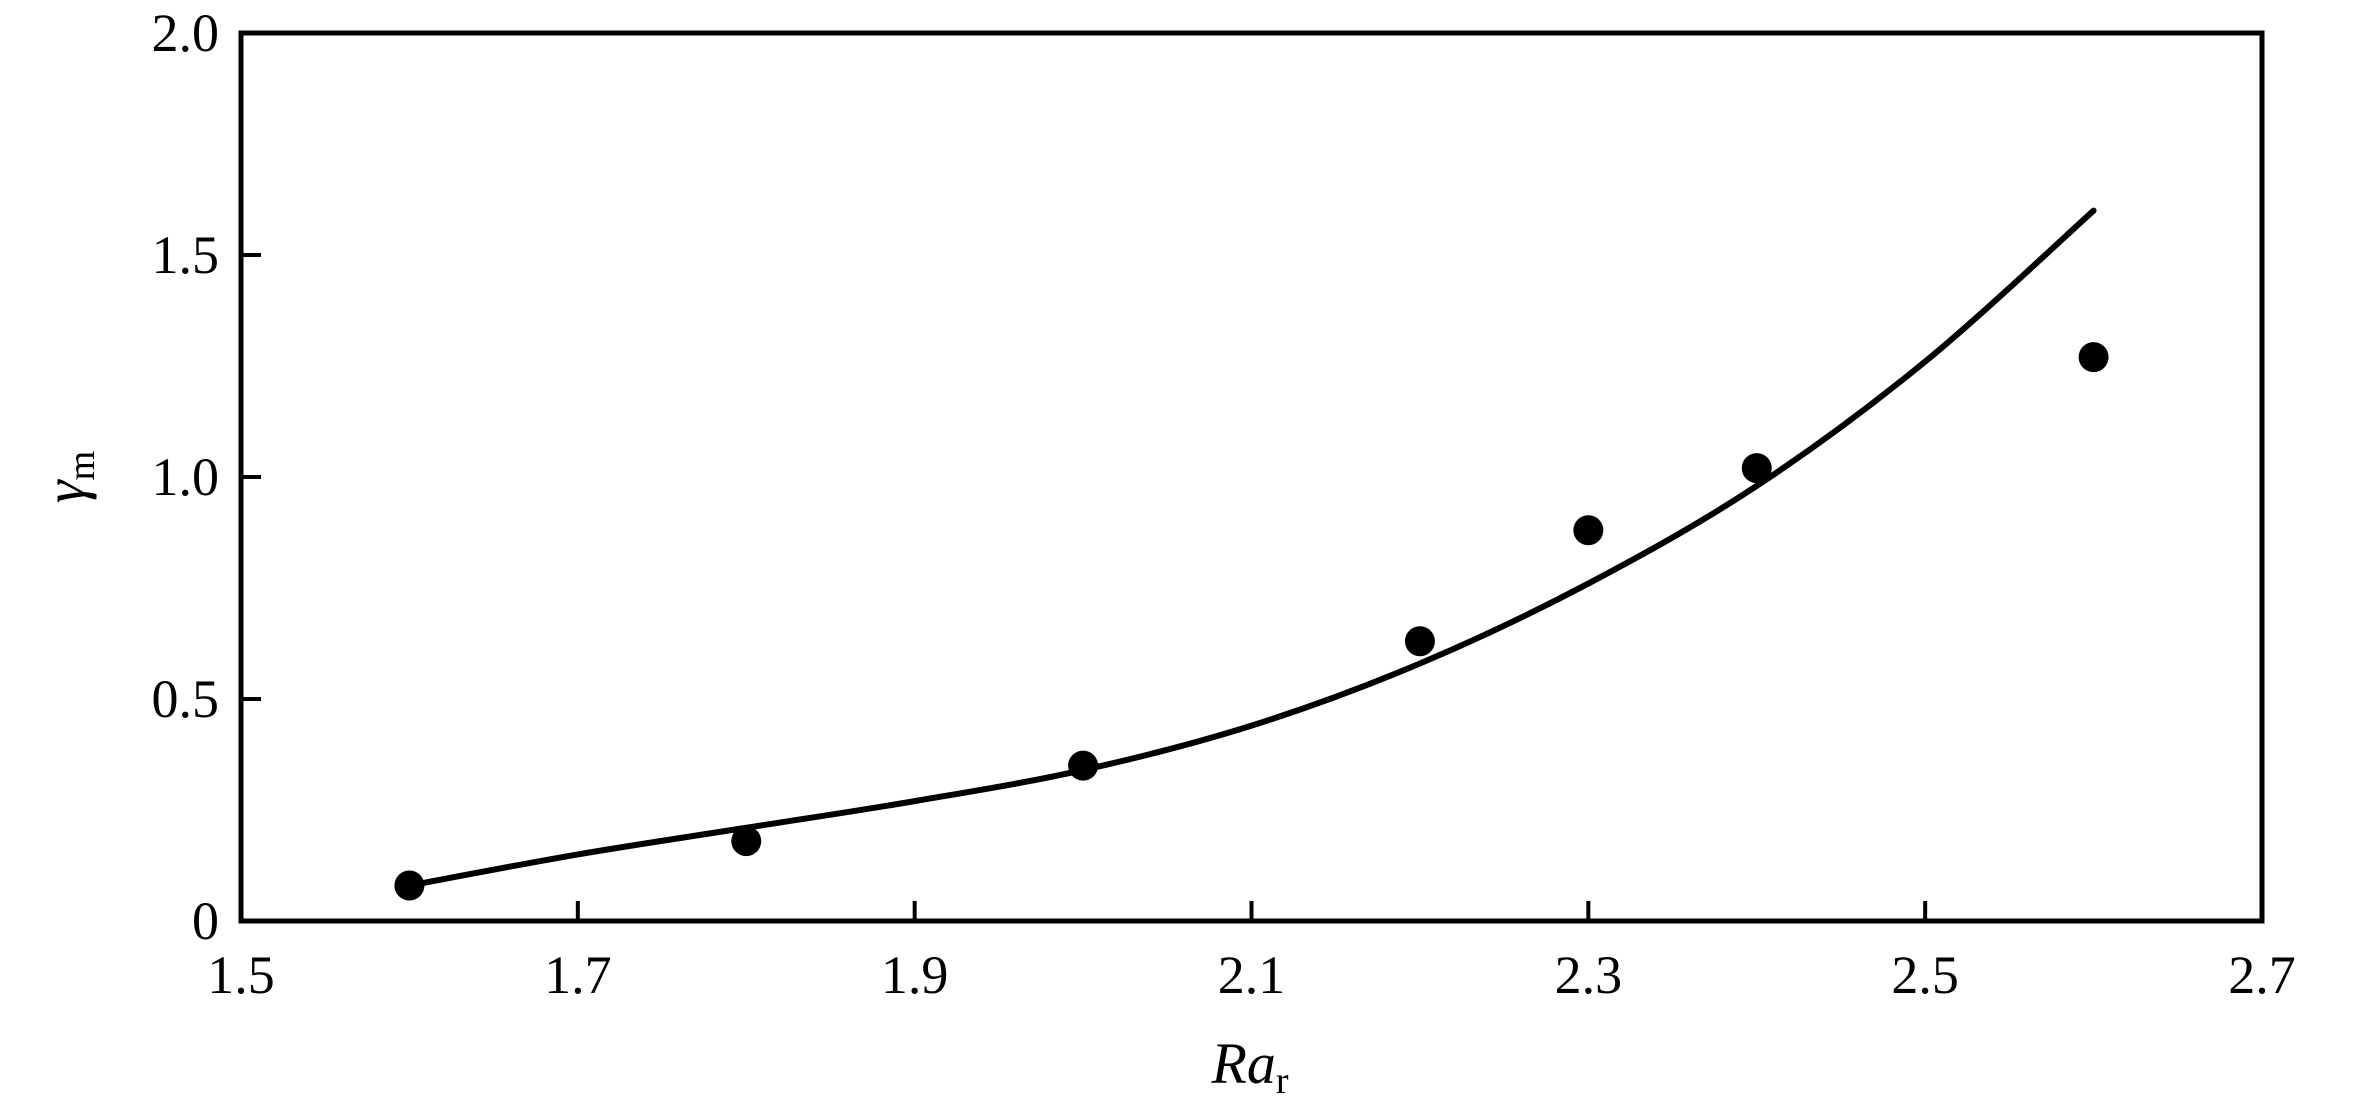  Describe the element at coordinates (186, 255) in the screenshot. I see `y-tick-label: 1.5` at that location.